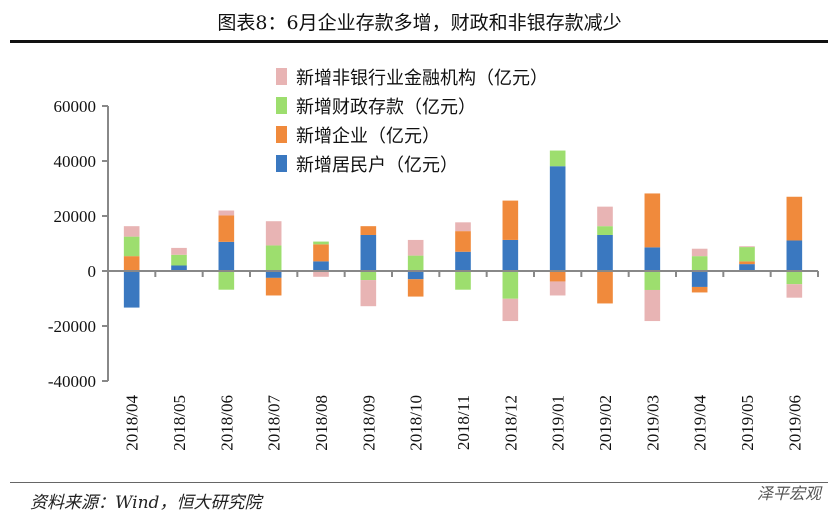 This screenshot has width=839, height=522. I want to click on x-tick-label: 2018/12, so click(510, 423).